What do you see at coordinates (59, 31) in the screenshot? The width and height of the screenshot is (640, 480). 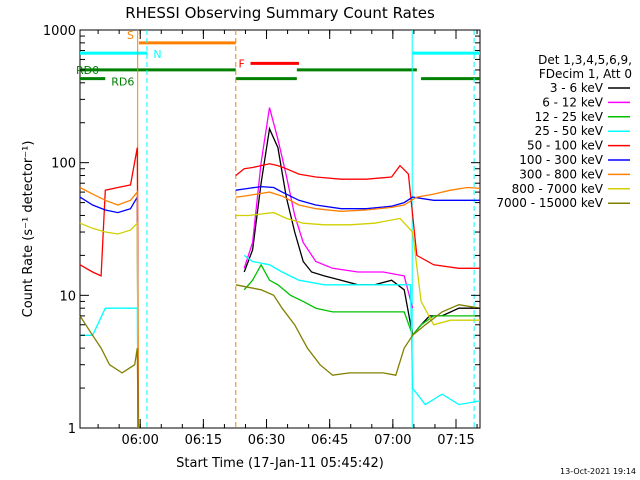 I see `y-tick-label: 1000` at bounding box center [59, 31].